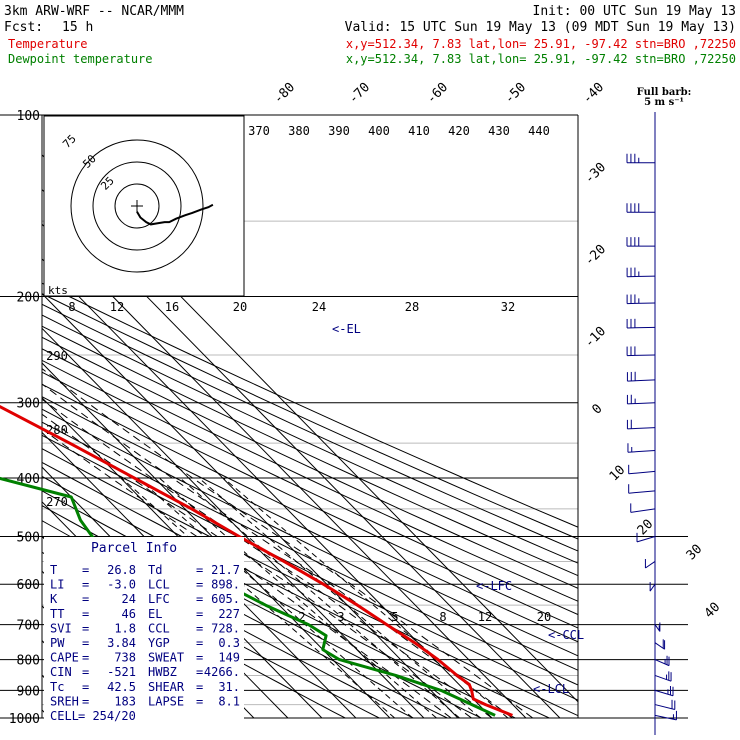  What do you see at coordinates (121, 570) in the screenshot?
I see `parcel-info-value: 26.8` at bounding box center [121, 570].